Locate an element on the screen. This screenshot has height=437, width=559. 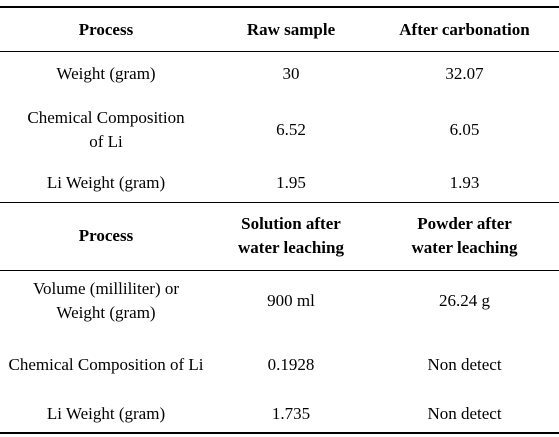
cell-value: 6.52 is located at coordinates (291, 129).